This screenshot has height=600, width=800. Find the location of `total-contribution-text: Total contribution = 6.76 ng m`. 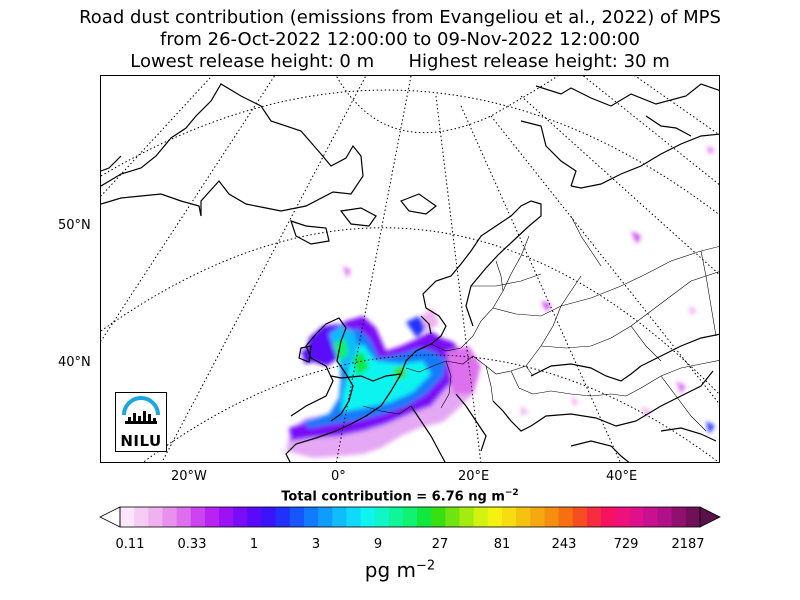

total-contribution-text: Total contribution = 6.76 ng m is located at coordinates (393, 497).